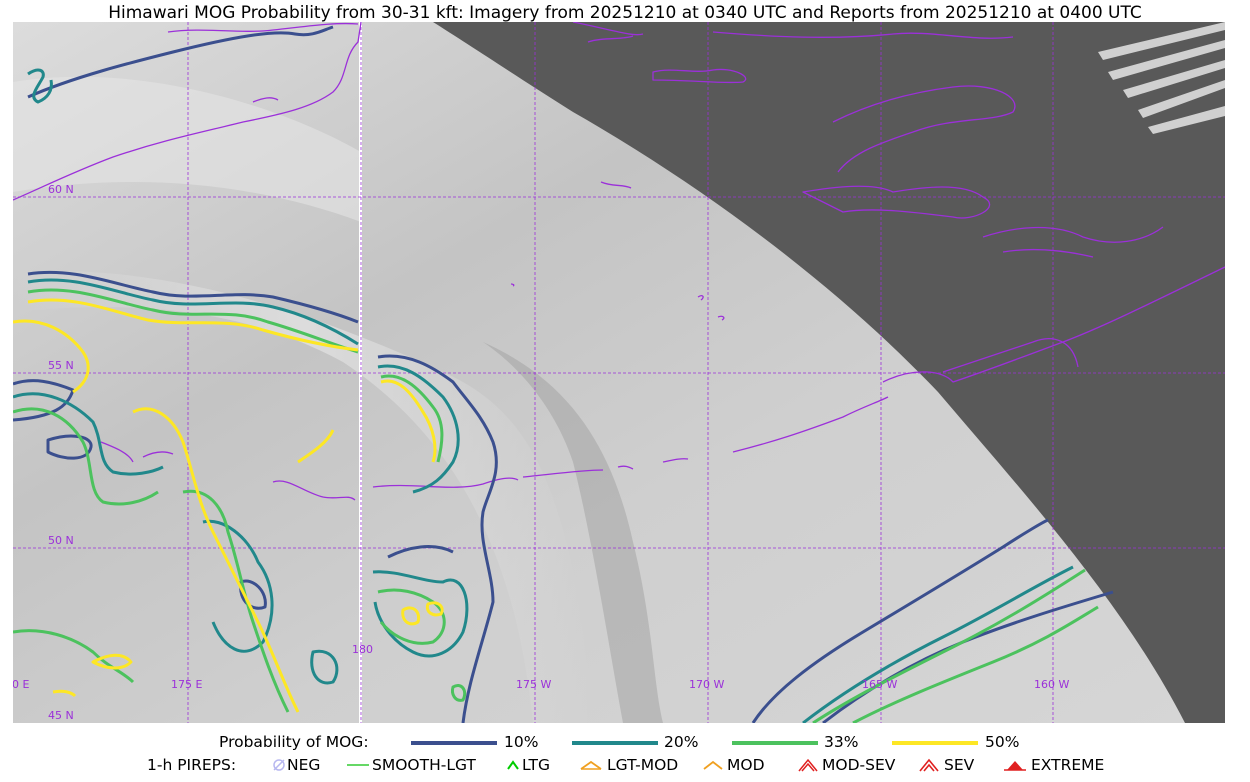  I want to click on light-turbulence-icon, so click(513, 765).